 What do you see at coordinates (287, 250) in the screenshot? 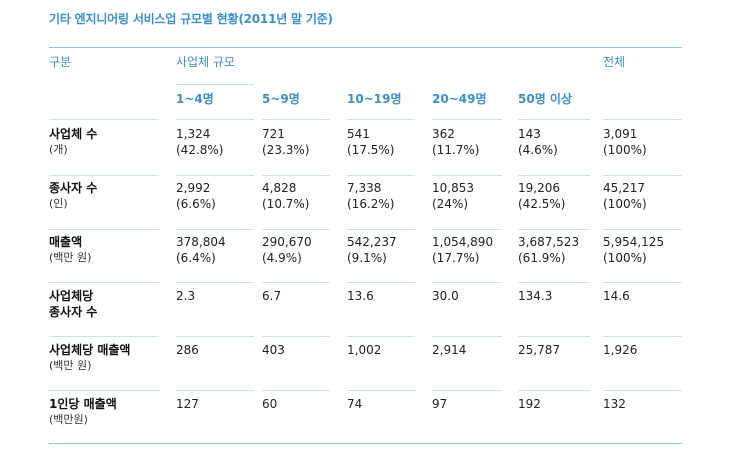
I see `table-cell: 290,670 (4.9%)` at bounding box center [287, 250].